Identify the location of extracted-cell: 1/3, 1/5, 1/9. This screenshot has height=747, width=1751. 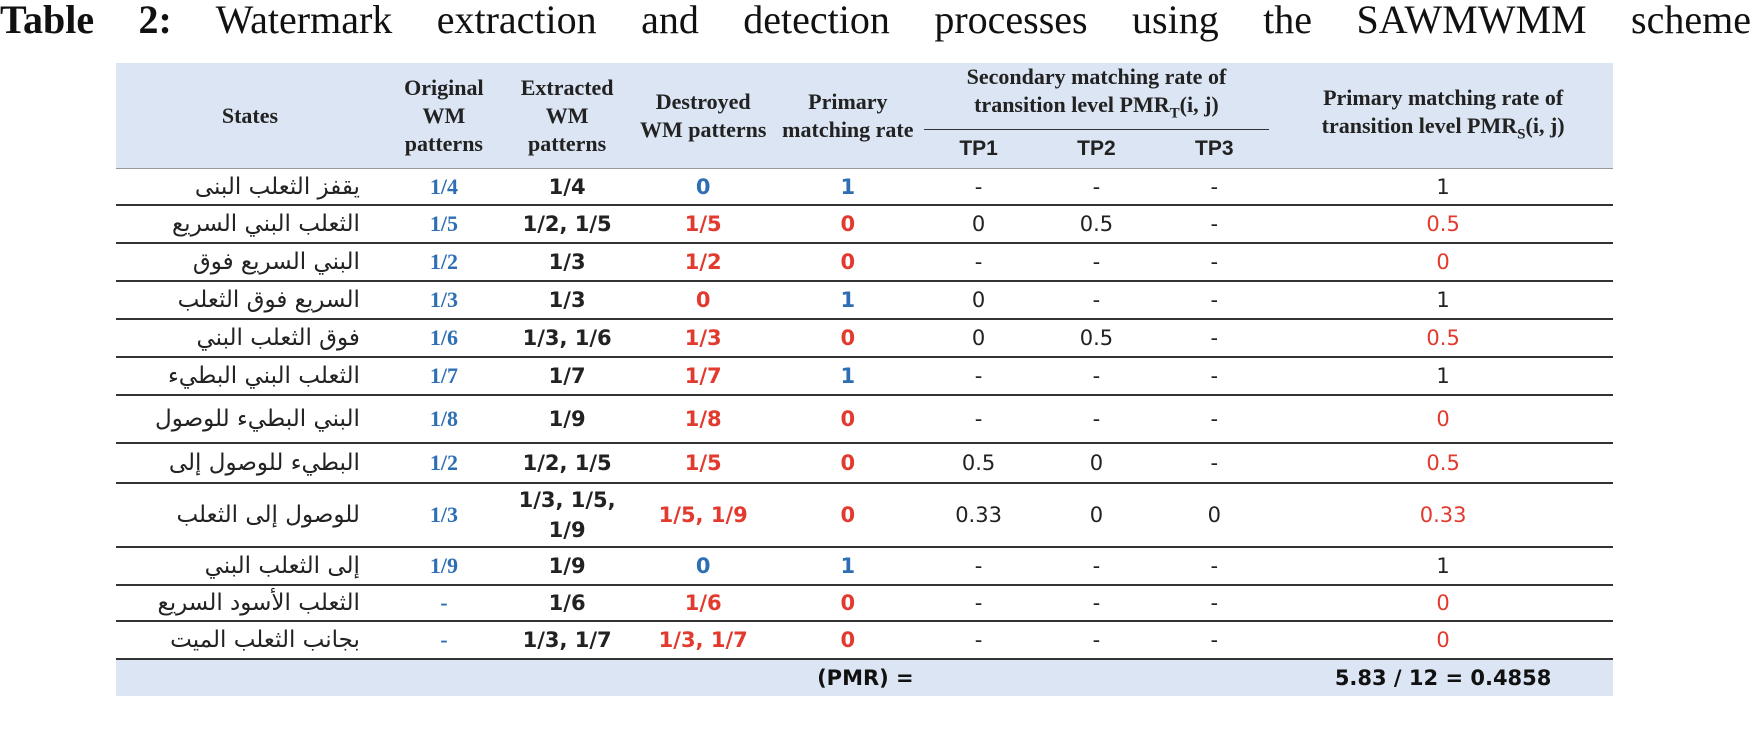
(567, 514).